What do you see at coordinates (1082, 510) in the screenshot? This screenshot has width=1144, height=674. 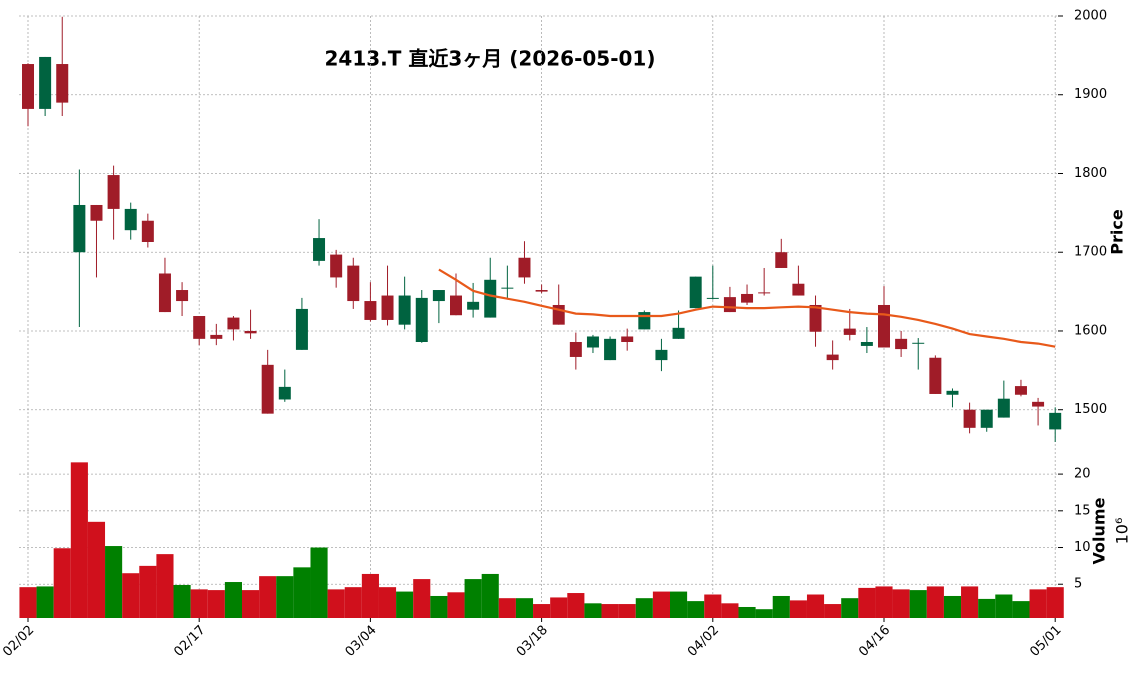 I see `volume-tick-label: 15` at bounding box center [1082, 510].